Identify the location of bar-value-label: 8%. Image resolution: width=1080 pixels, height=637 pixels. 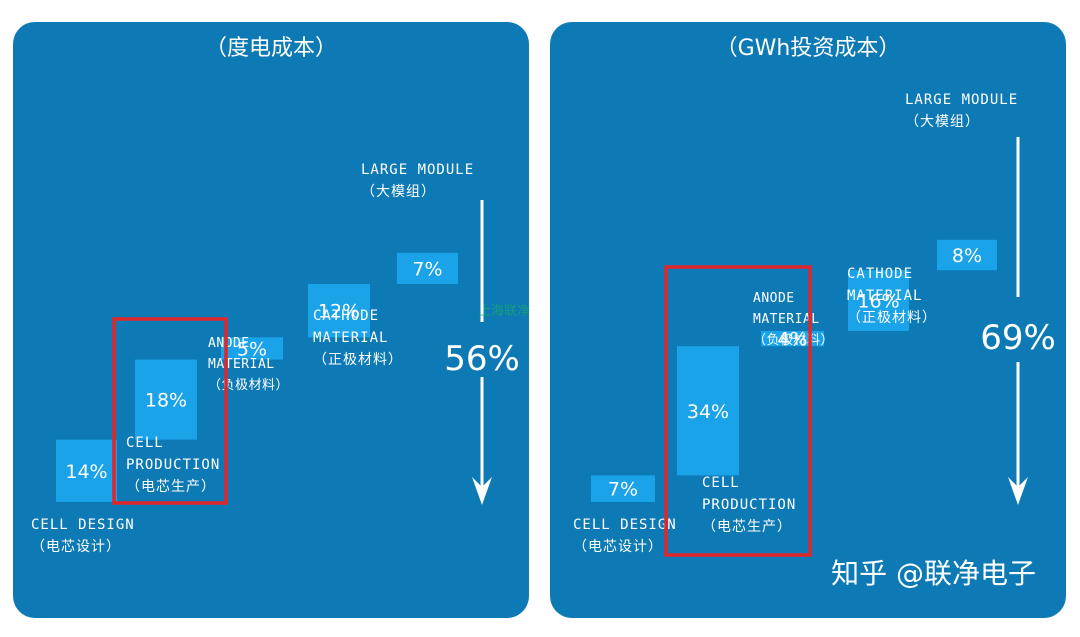
(967, 256).